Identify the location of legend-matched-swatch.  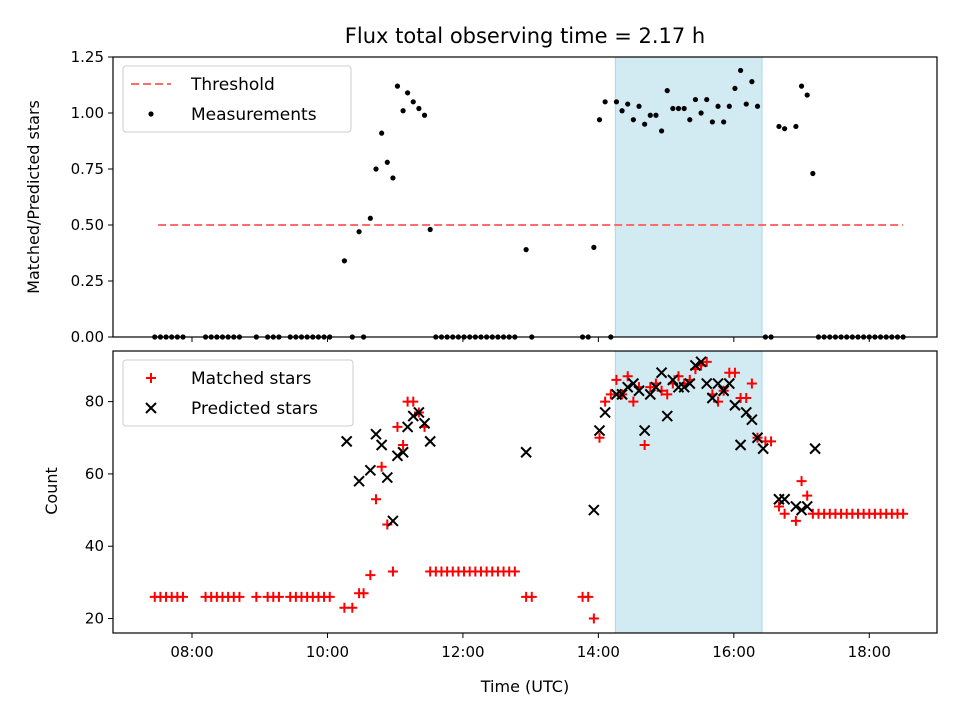
(151, 378).